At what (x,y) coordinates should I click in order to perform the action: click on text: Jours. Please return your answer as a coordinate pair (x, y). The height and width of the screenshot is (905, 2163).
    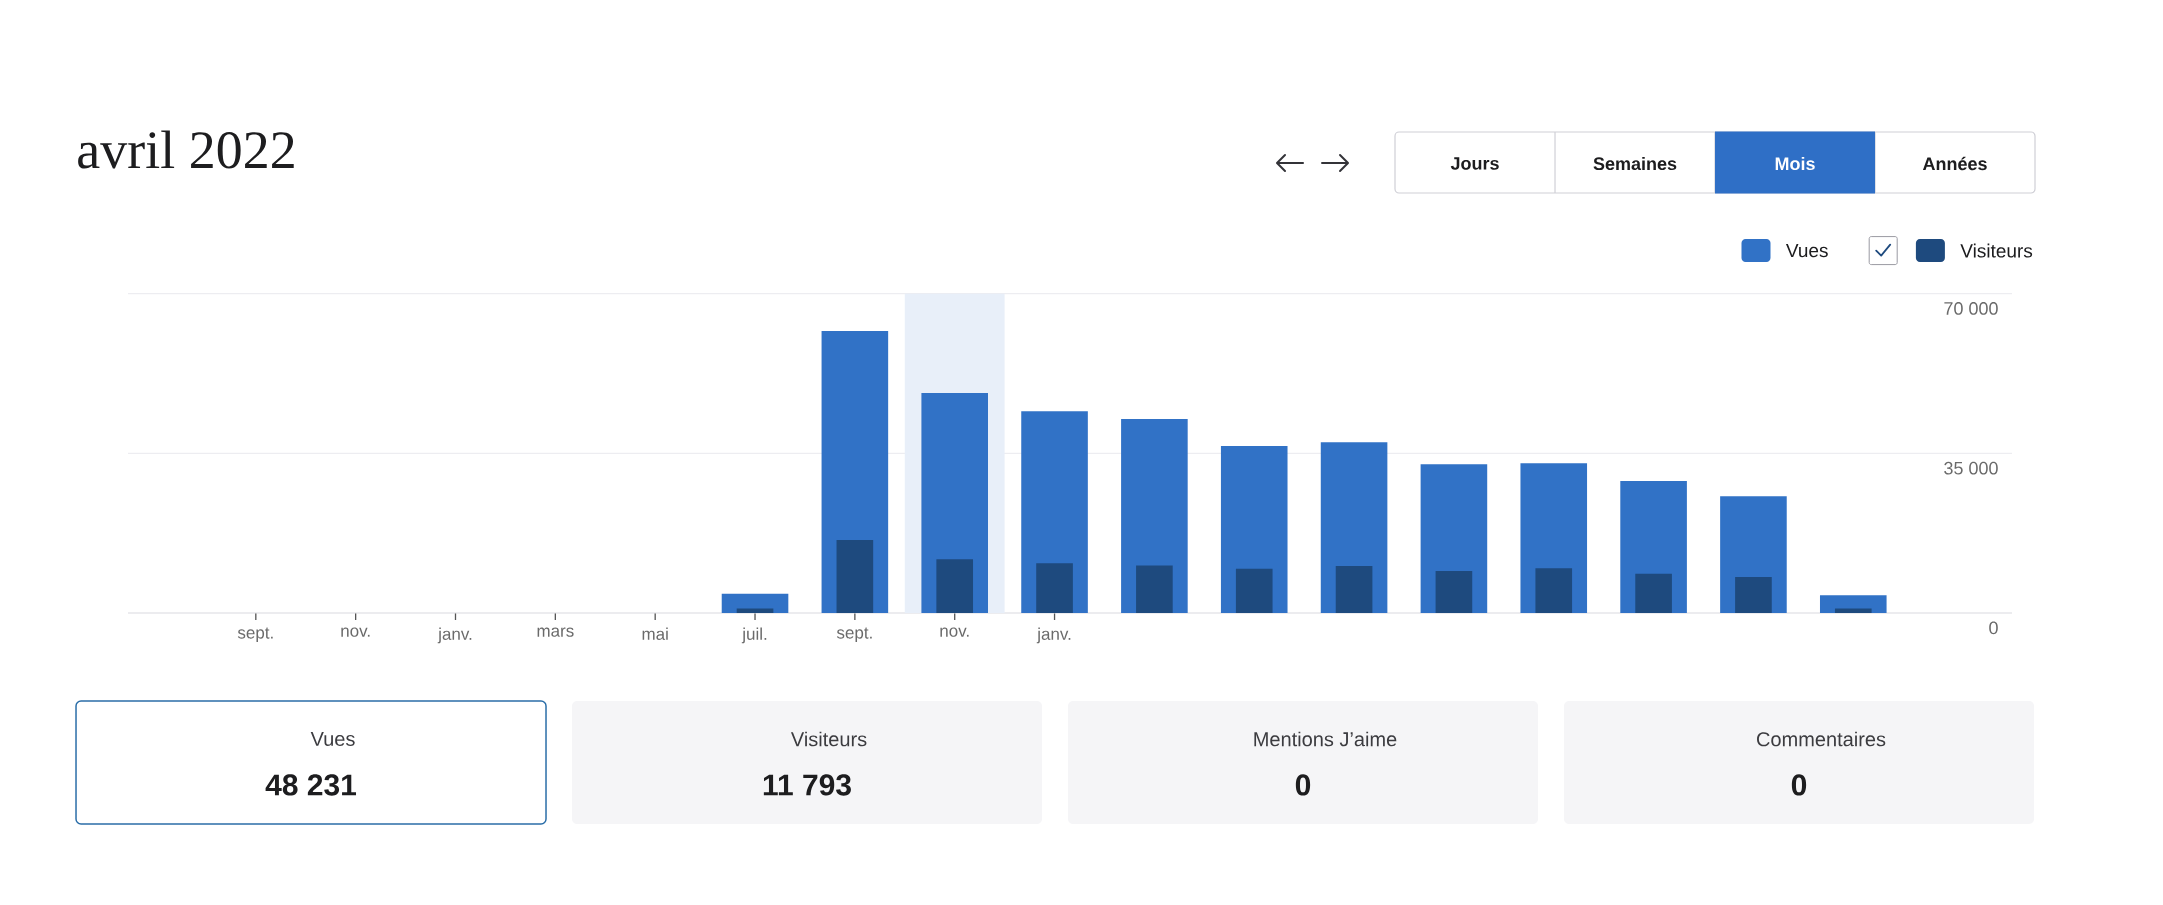
    Looking at the image, I should click on (1474, 163).